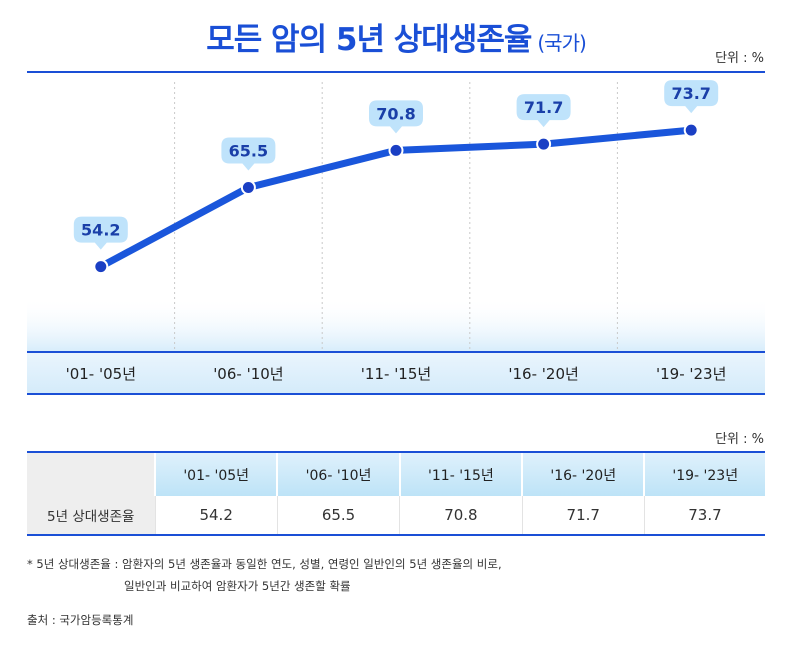 The height and width of the screenshot is (650, 792). Describe the element at coordinates (216, 516) in the screenshot. I see `table-cell: 54.2` at that location.